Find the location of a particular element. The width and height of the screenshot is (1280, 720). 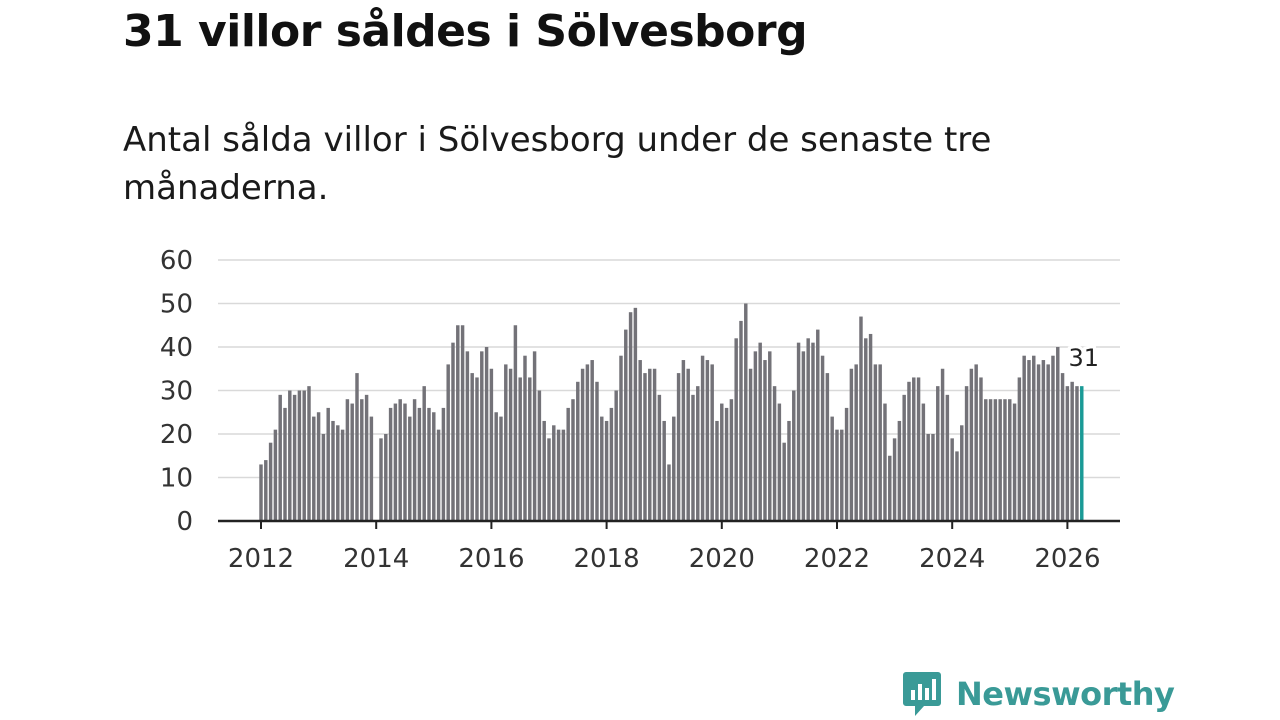

x-tick-label: 2022 is located at coordinates (837, 559).